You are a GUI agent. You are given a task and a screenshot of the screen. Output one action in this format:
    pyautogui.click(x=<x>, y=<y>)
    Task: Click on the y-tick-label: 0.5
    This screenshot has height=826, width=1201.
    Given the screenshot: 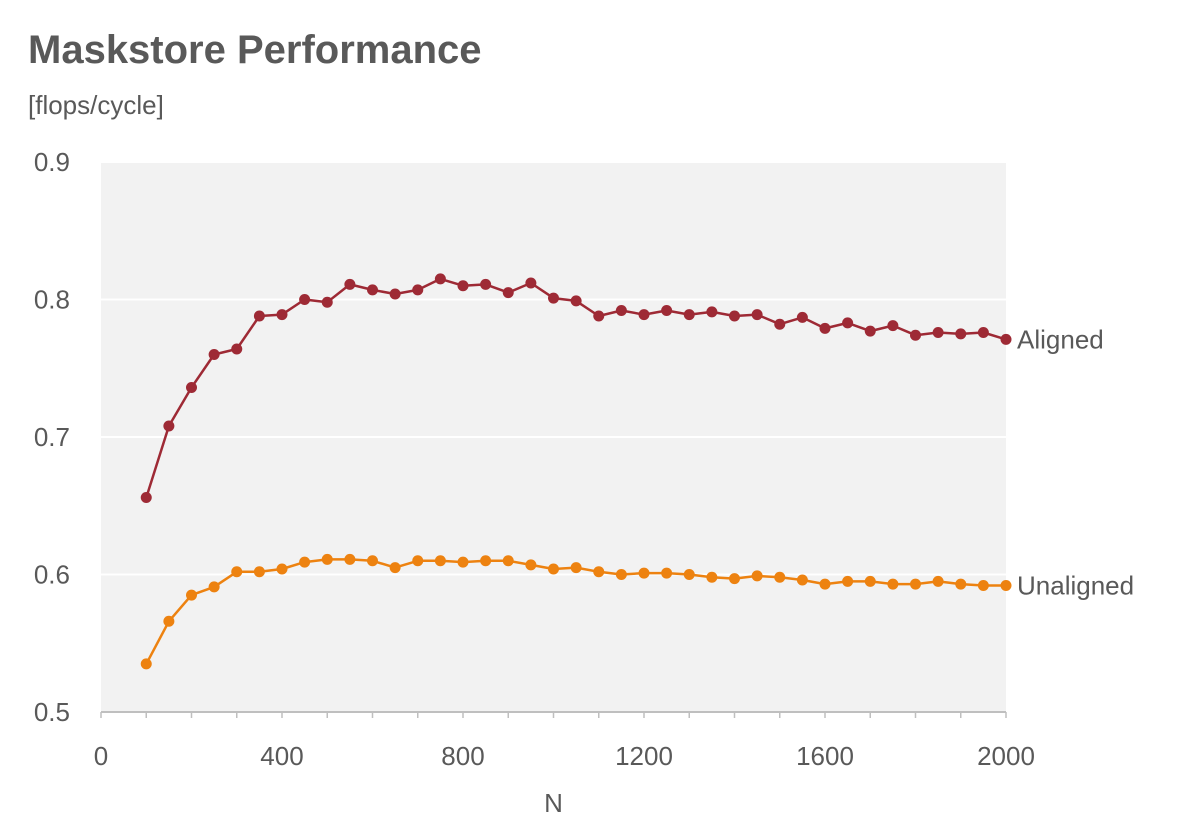 What is the action you would take?
    pyautogui.click(x=52, y=712)
    